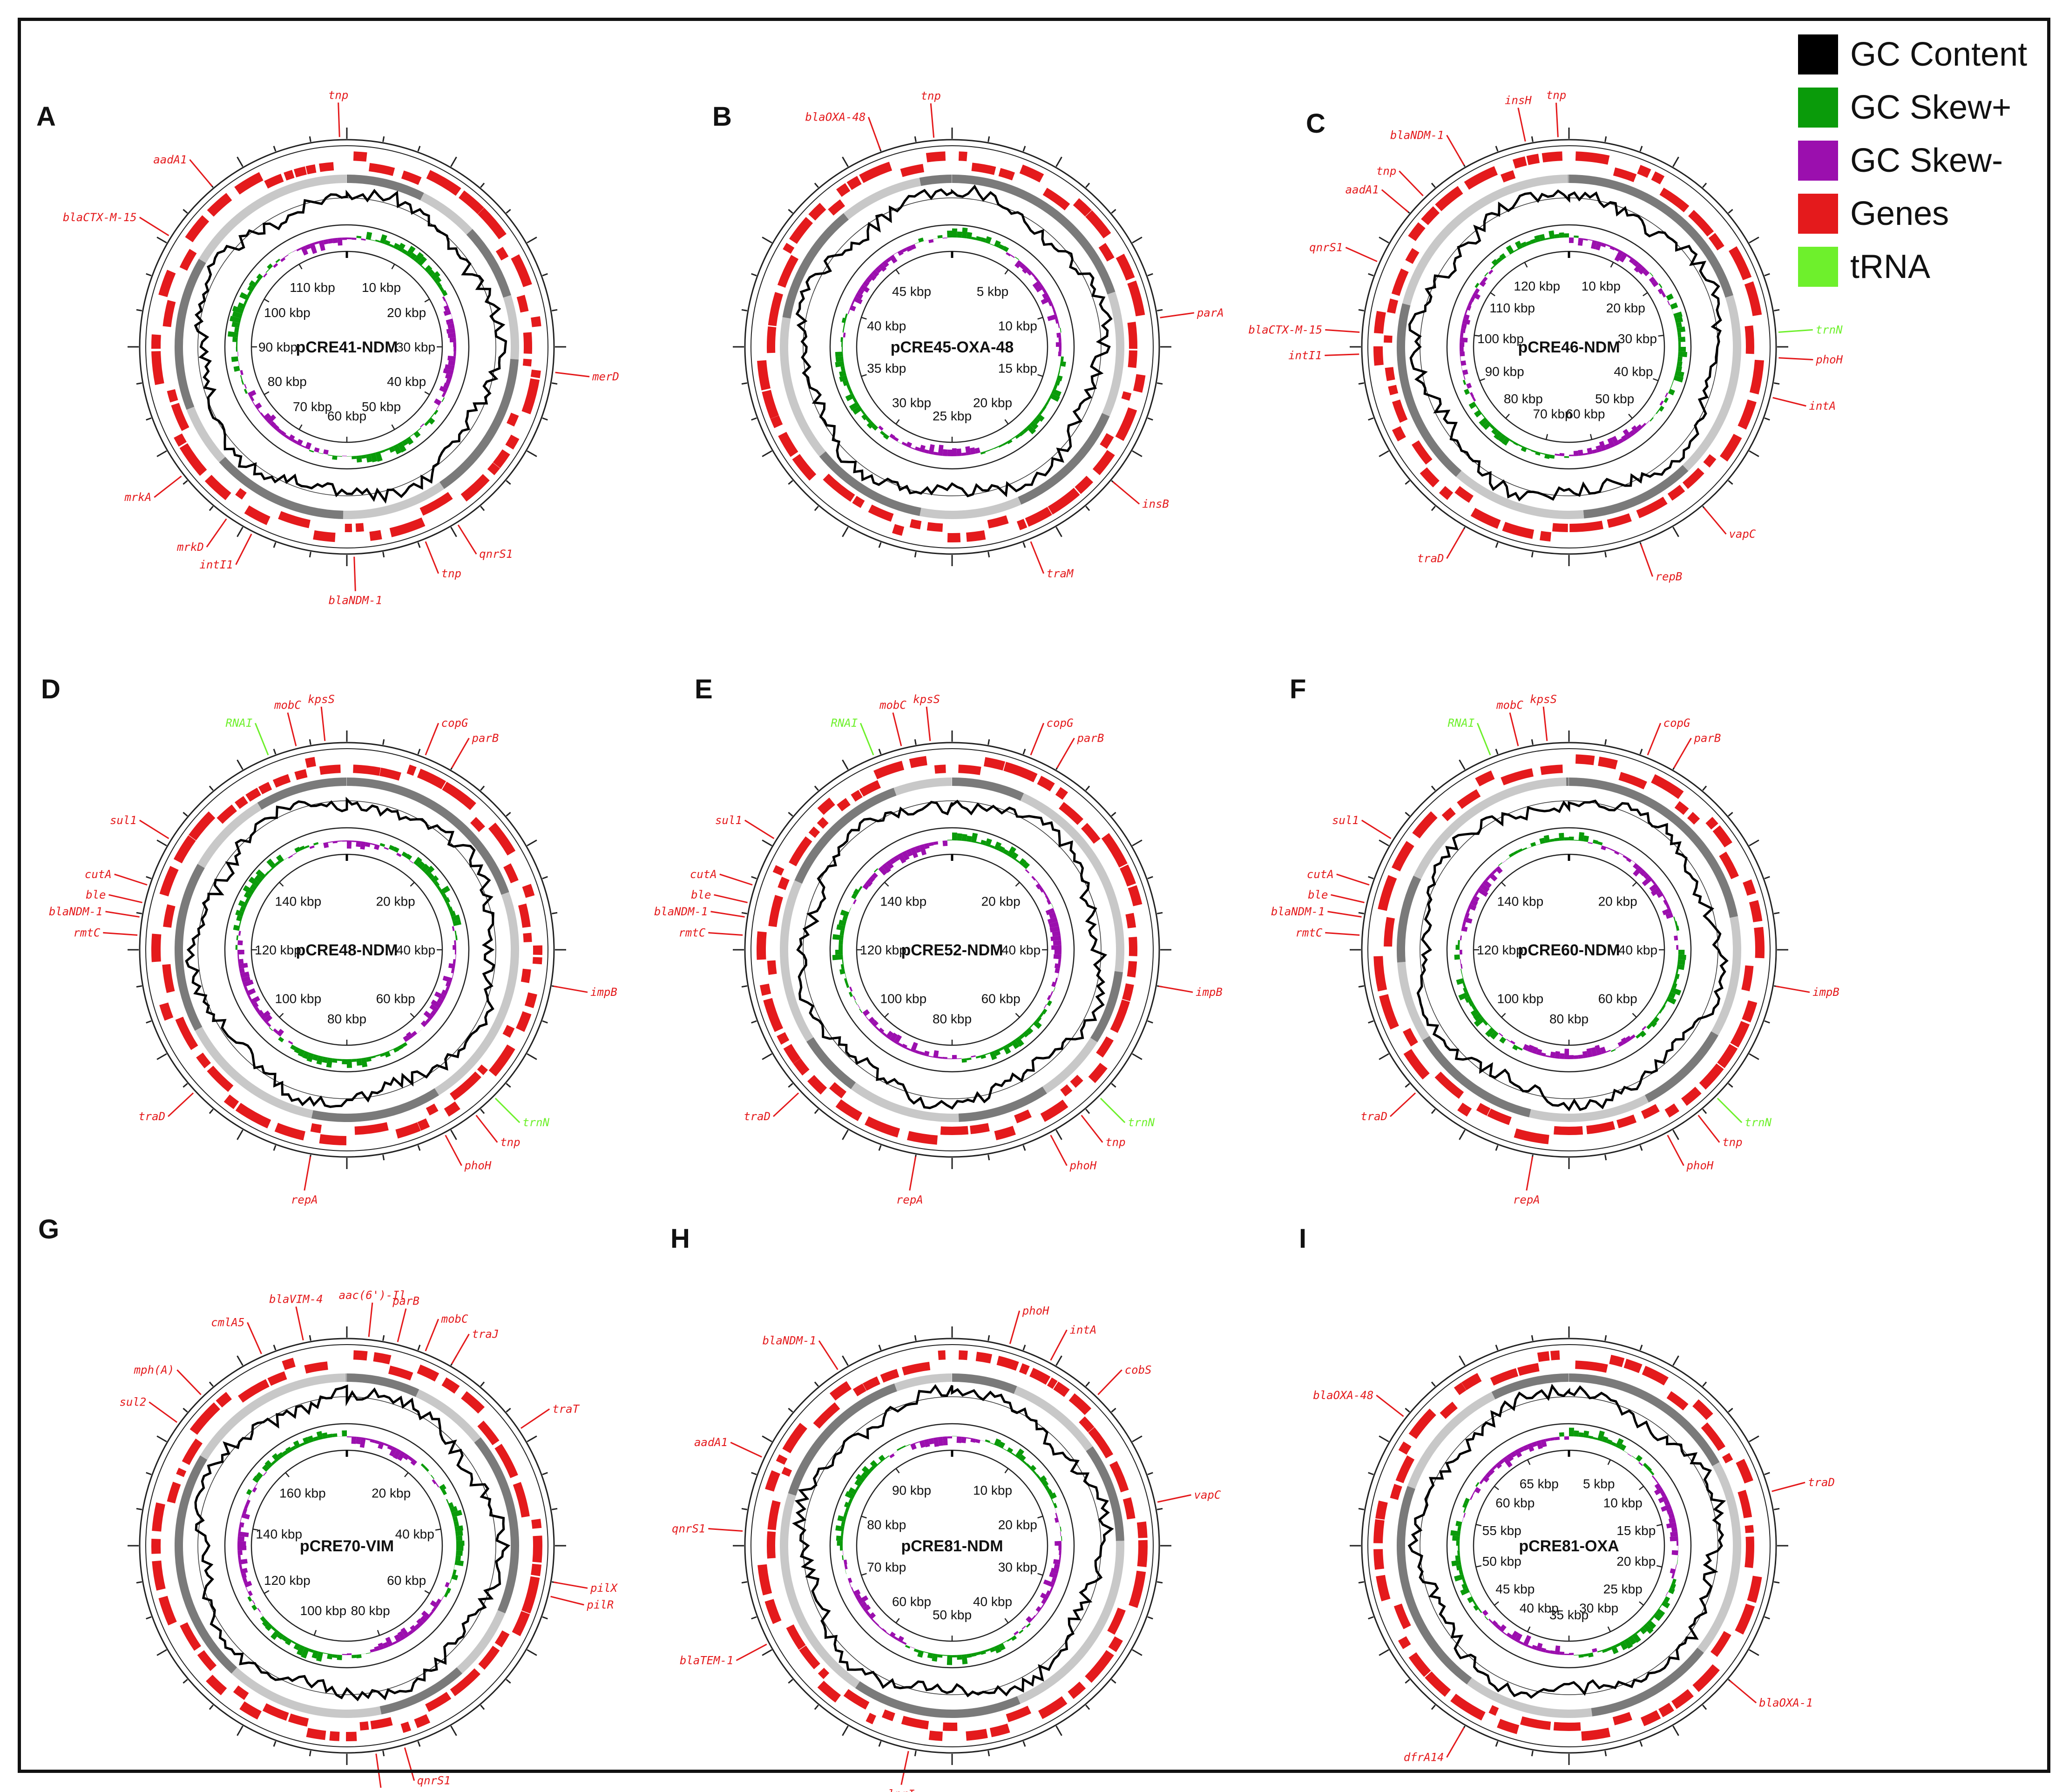 The image size is (2069, 1792). What do you see at coordinates (96, 895) in the screenshot?
I see `gene-label: ble` at bounding box center [96, 895].